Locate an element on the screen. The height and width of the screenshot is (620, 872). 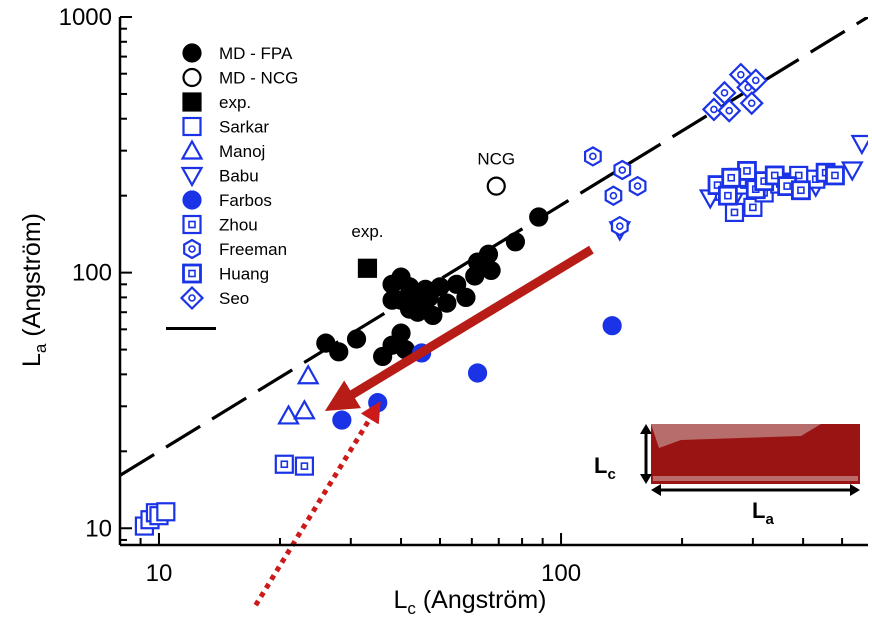
point-md-fpa-27-shape is located at coordinates (515, 242).